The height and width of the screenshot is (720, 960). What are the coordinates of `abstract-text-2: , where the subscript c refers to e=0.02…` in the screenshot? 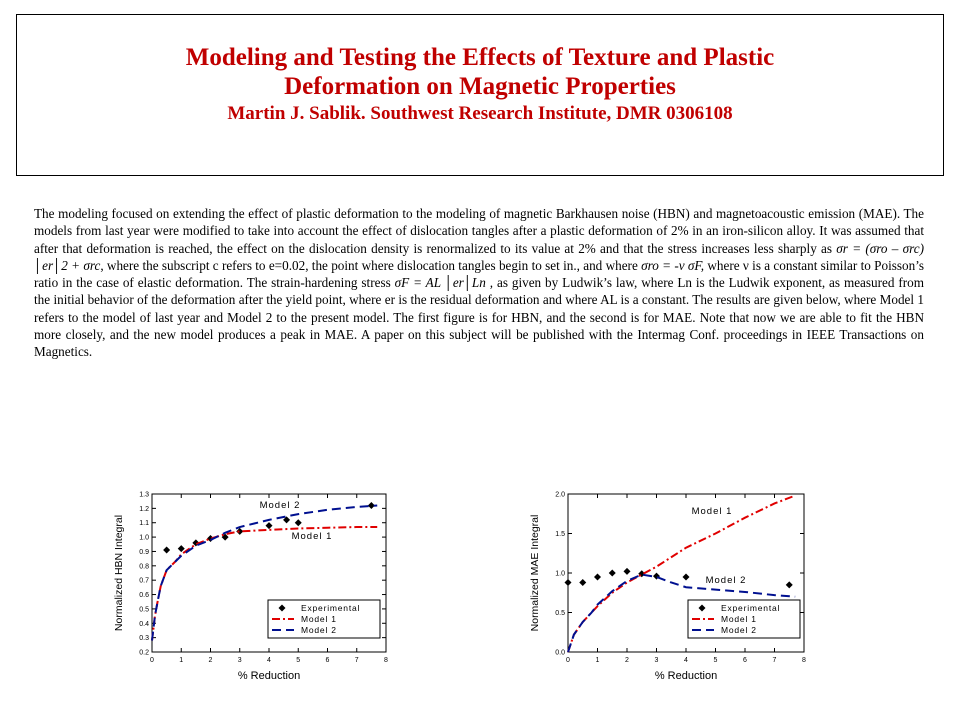 It's located at (369, 265).